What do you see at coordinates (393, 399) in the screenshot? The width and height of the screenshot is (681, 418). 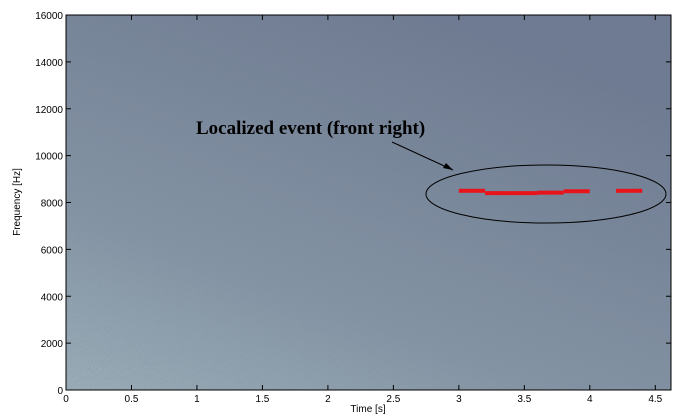 I see `x-tick-label: 2.5` at bounding box center [393, 399].